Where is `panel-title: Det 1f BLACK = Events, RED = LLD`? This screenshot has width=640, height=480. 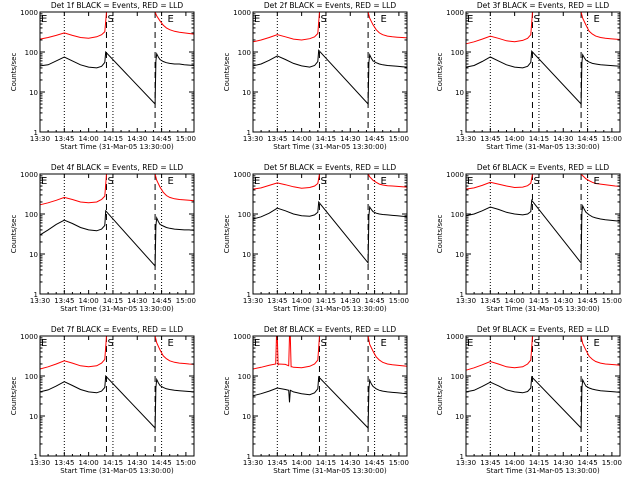
panel-title: Det 1f BLACK = Events, RED = LLD is located at coordinates (117, 5).